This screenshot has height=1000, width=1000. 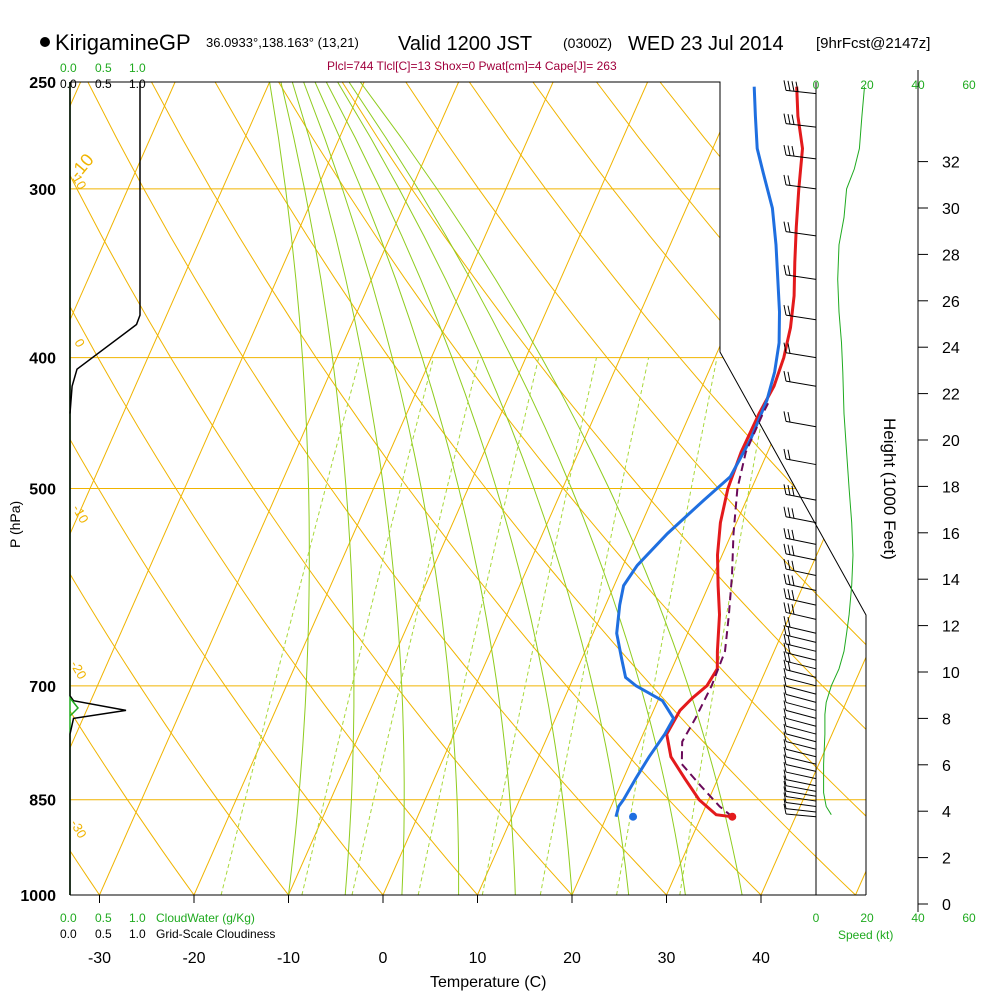 I want to click on cloudiness-scale-2: 1.0, so click(x=137, y=84).